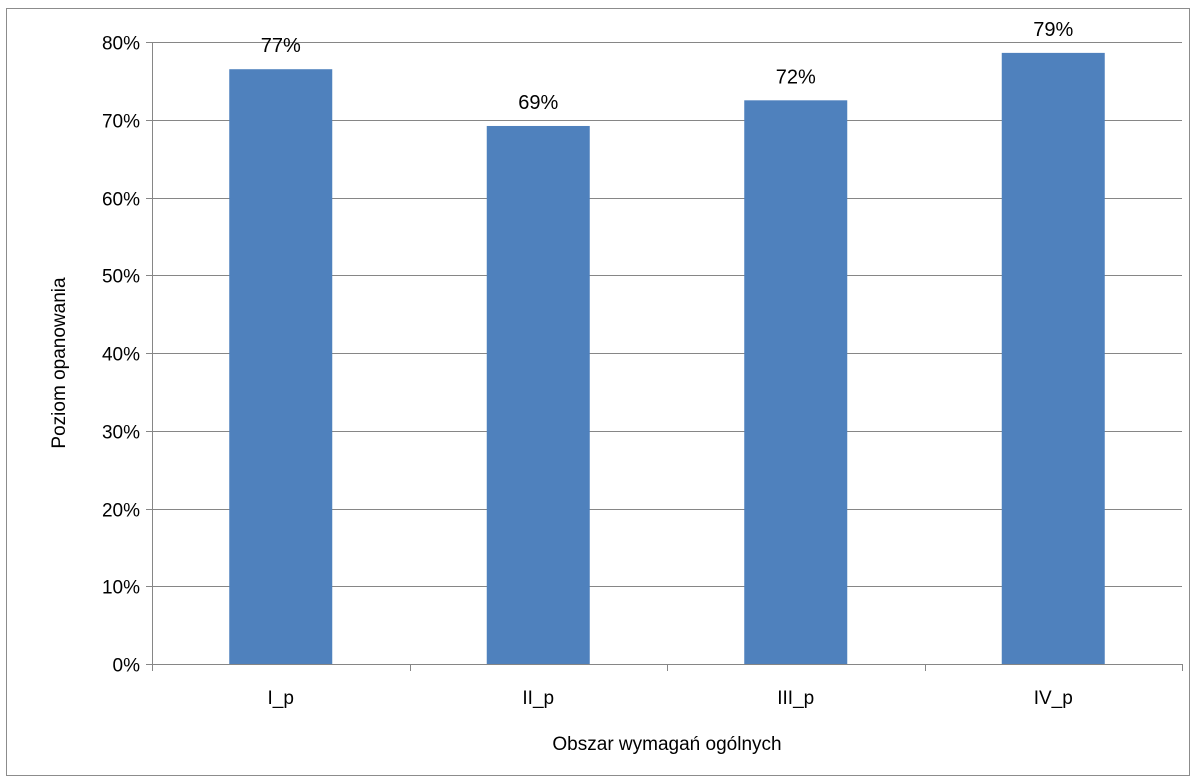 The width and height of the screenshot is (1194, 780). I want to click on x-tick-labels: I_p II_p III_p IV_p, so click(670, 698).